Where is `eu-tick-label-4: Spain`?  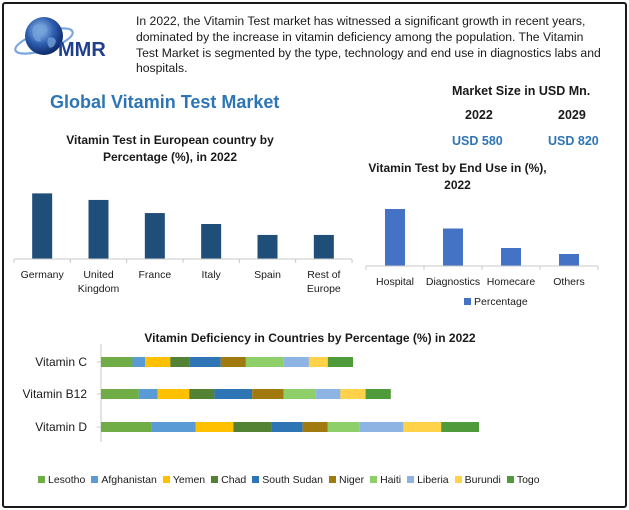 eu-tick-label-4: Spain is located at coordinates (267, 275).